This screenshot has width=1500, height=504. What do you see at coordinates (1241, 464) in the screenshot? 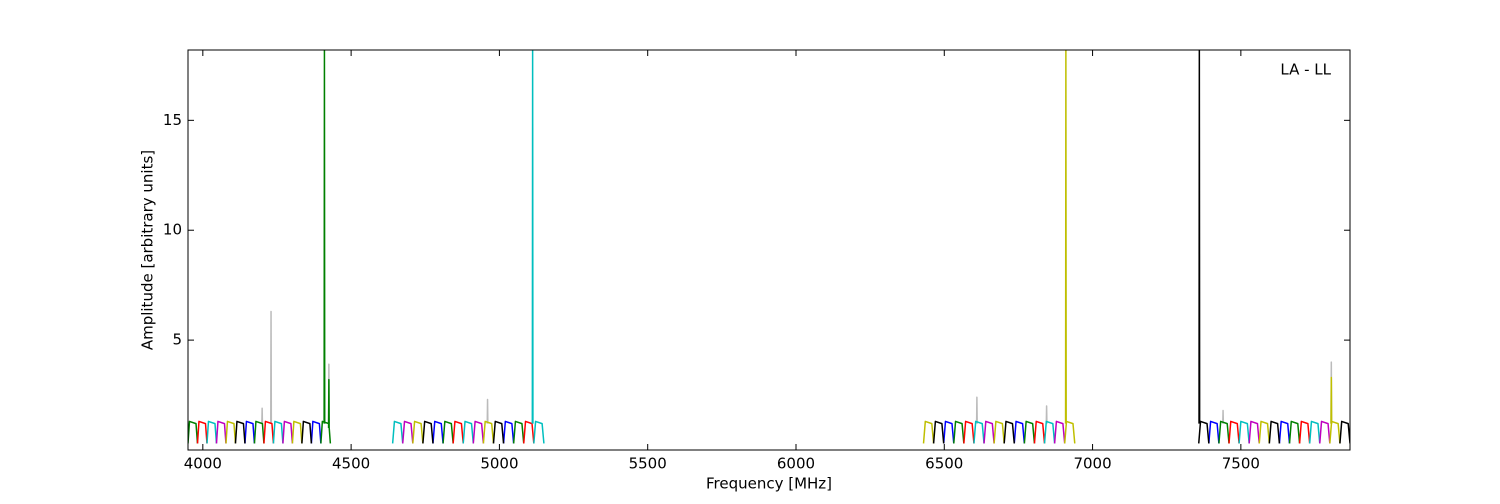
I see `x-tick-label: 7500` at bounding box center [1241, 464].